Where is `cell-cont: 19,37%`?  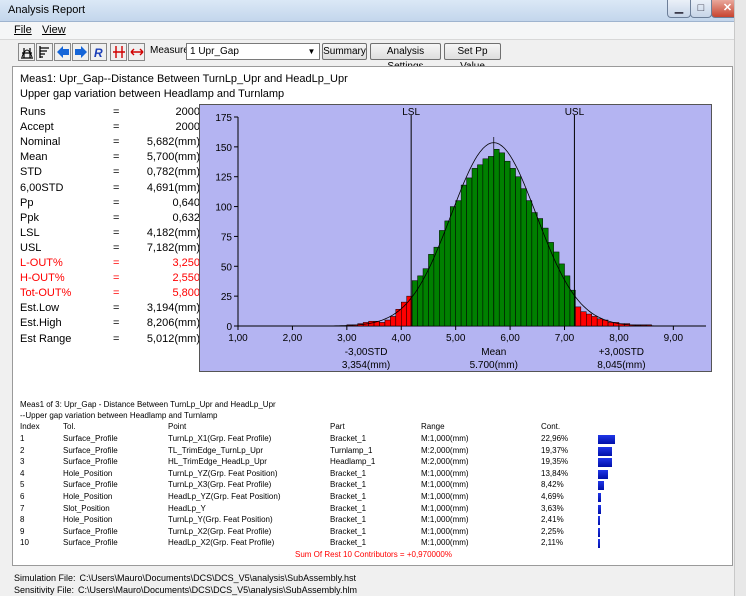 cell-cont: 19,37% is located at coordinates (555, 450).